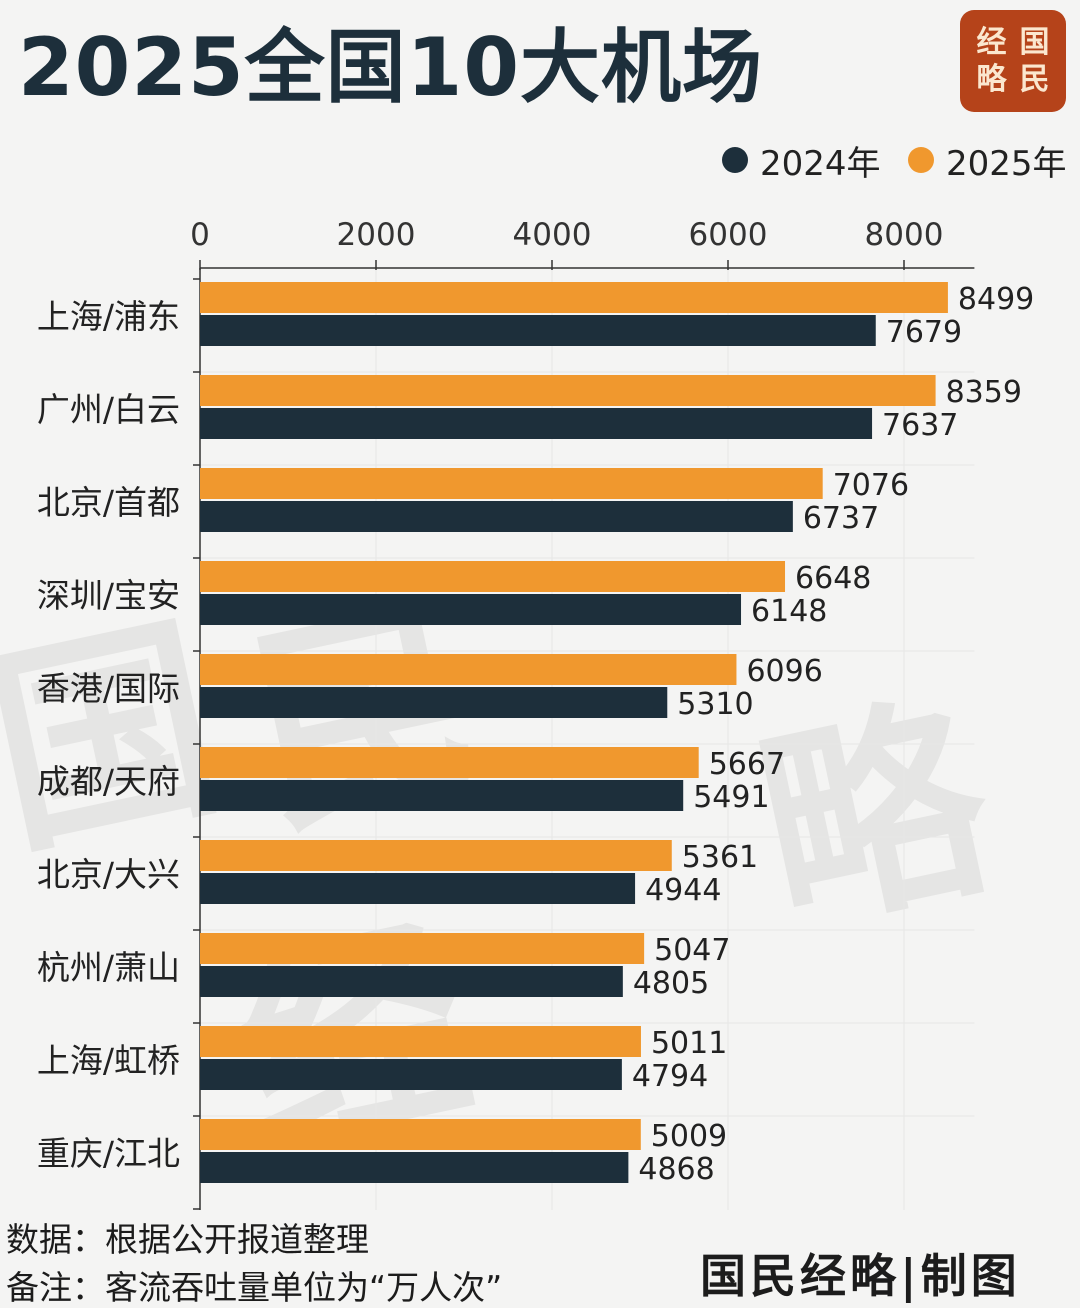 Image resolution: width=1080 pixels, height=1308 pixels. What do you see at coordinates (820, 163) in the screenshot?
I see `legend-label-2024: 2024年` at bounding box center [820, 163].